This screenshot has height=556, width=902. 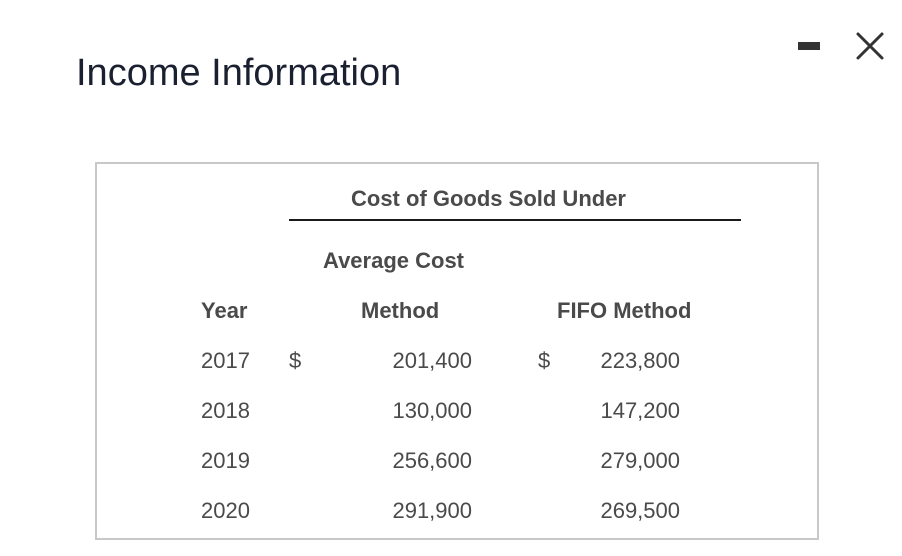 What do you see at coordinates (225, 360) in the screenshot?
I see `table-row-year: 2017` at bounding box center [225, 360].